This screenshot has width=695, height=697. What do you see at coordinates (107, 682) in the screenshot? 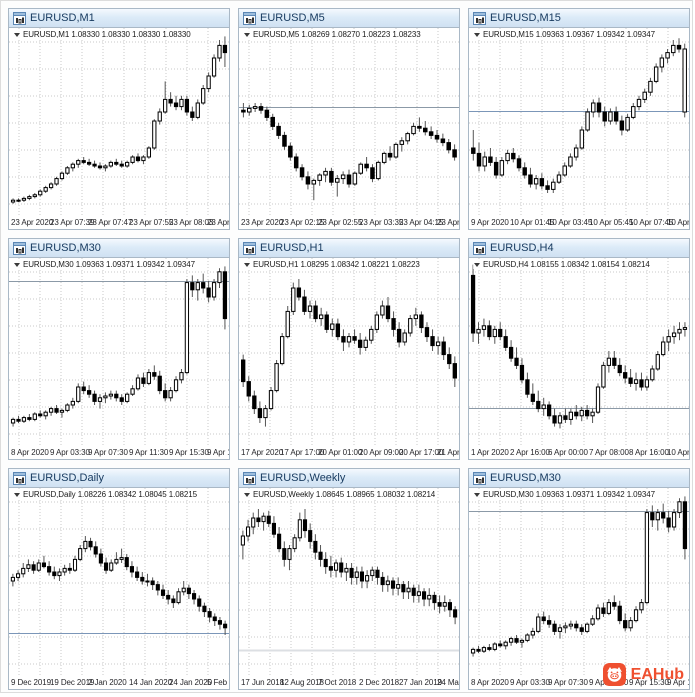
I see `time-axis-label: 2 Jan 2020` at bounding box center [107, 682].